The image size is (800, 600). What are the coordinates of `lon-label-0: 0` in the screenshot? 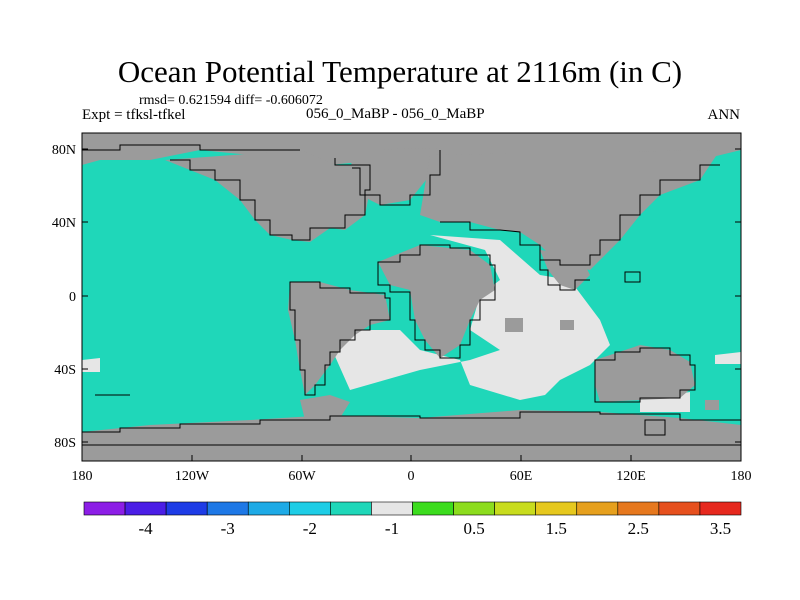 It's located at (411, 476).